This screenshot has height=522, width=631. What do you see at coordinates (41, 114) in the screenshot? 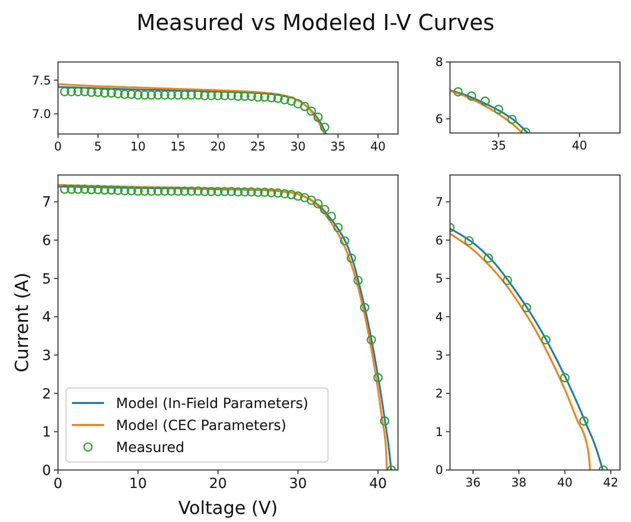
I see `y-tick-label: 7.0` at bounding box center [41, 114].